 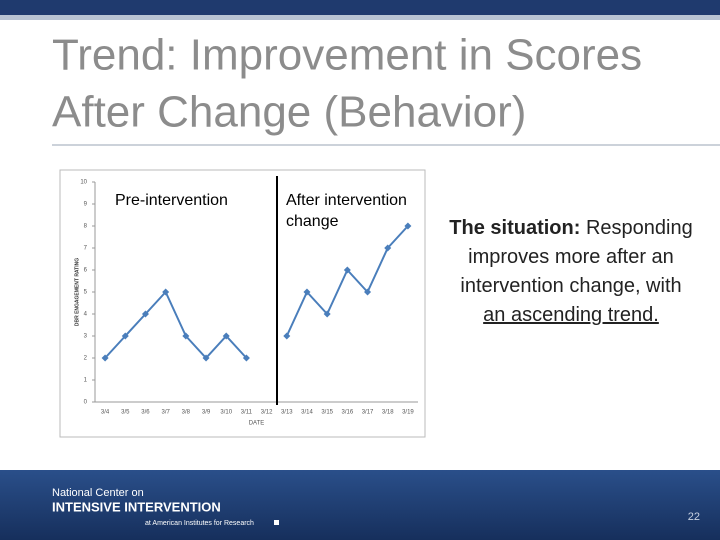 I want to click on y-tick-label: 9, so click(x=86, y=205).